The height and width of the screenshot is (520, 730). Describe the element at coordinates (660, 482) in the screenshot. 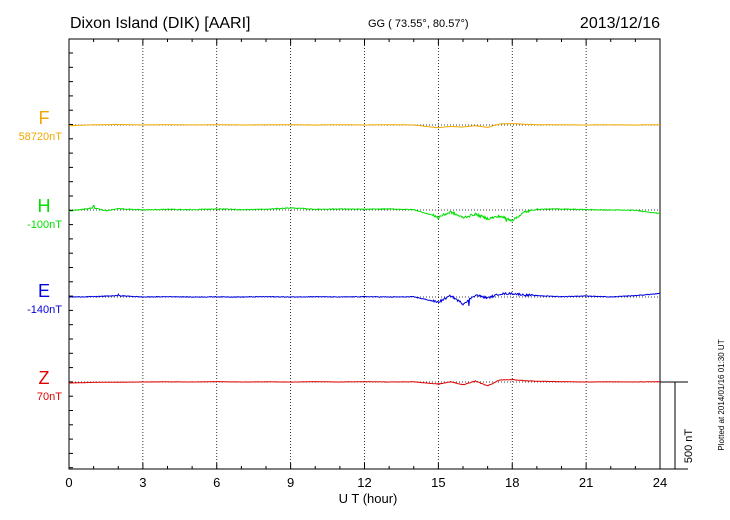

I see `x-tick-label-24: 24` at that location.